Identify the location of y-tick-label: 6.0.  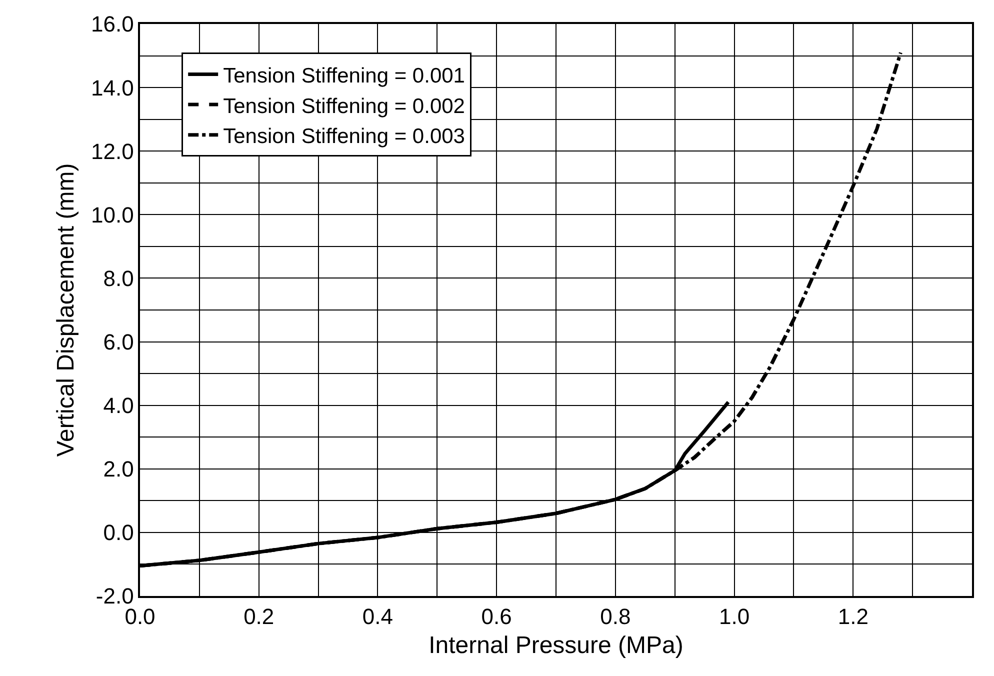
(118, 341).